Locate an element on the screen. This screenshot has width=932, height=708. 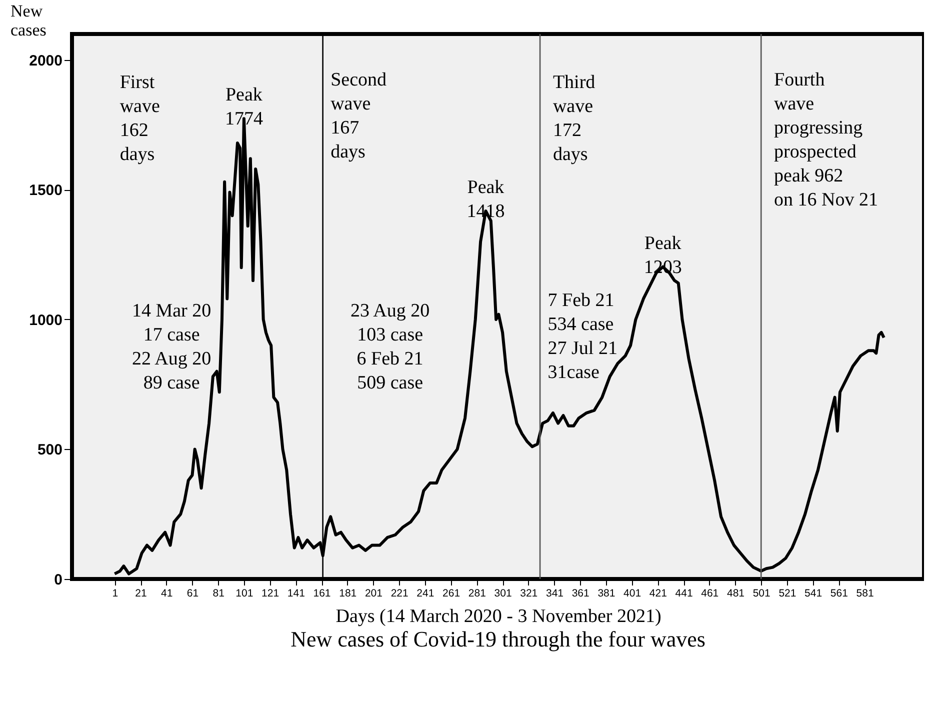
x-tick-label: 361 is located at coordinates (581, 594).